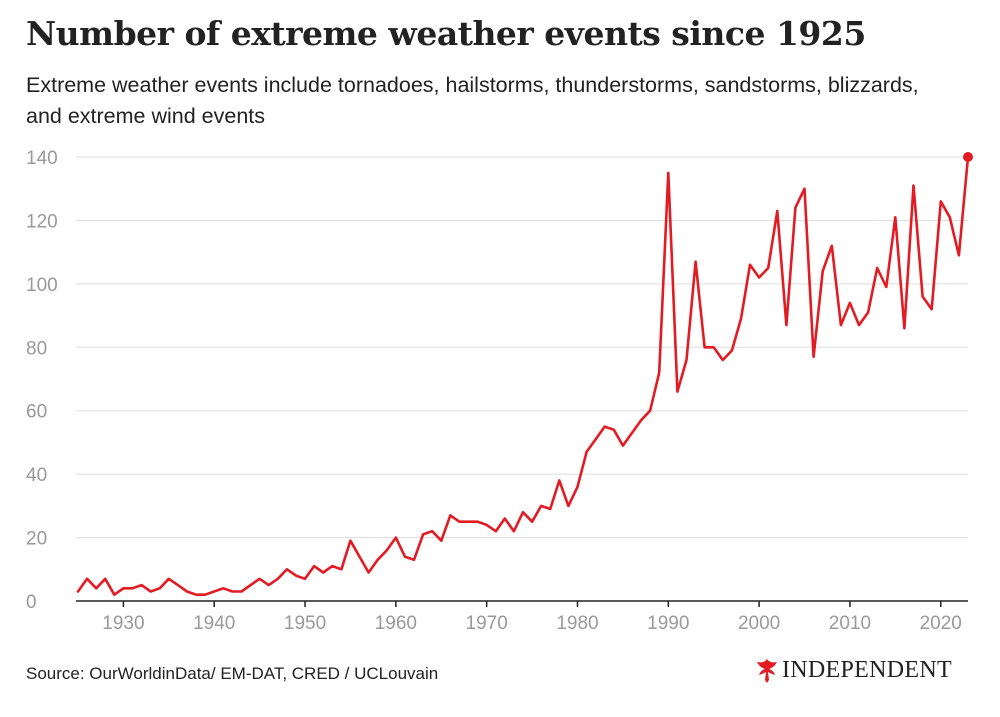 The image size is (1000, 717). I want to click on x-tick-label: 1960, so click(396, 623).